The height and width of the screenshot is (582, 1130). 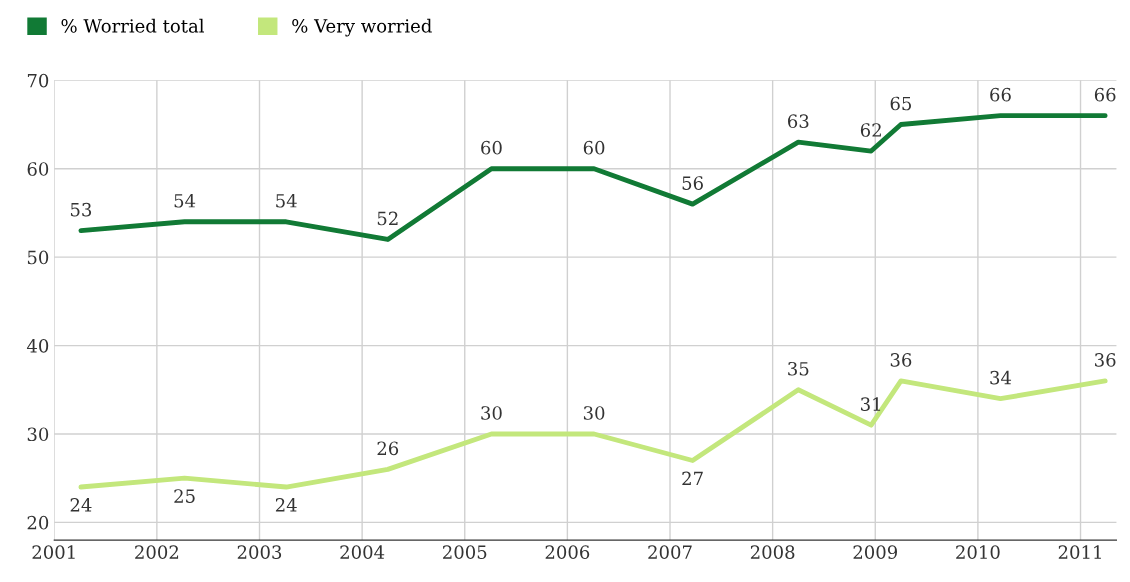 What do you see at coordinates (38, 522) in the screenshot?
I see `y-tick-label: 20` at bounding box center [38, 522].